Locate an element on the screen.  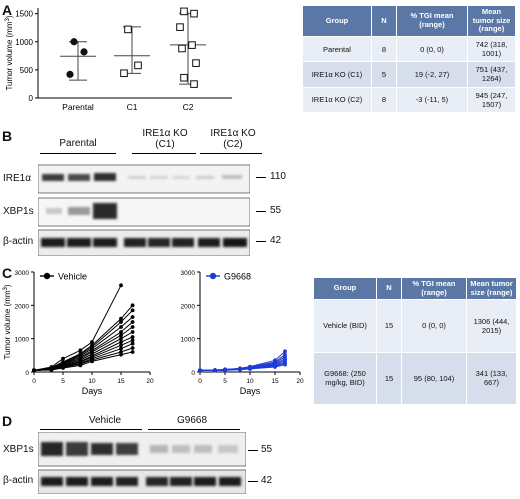
x-tick-label: Parental is located at coordinates (78, 107).